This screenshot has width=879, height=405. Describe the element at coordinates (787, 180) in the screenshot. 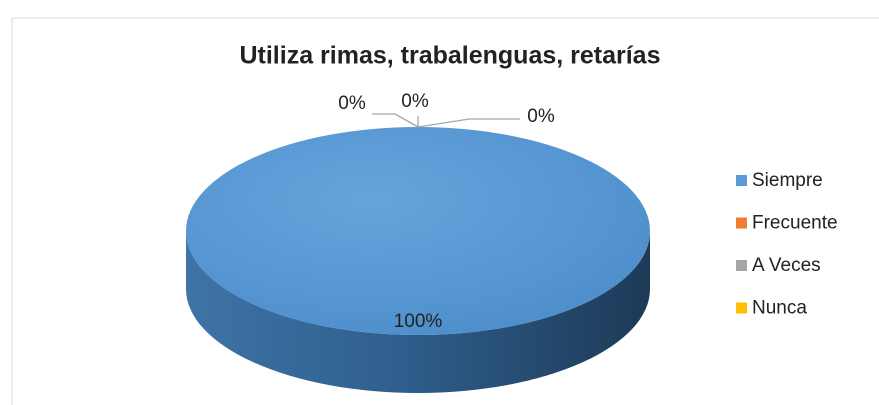

I see `legend-label: Siempre` at that location.